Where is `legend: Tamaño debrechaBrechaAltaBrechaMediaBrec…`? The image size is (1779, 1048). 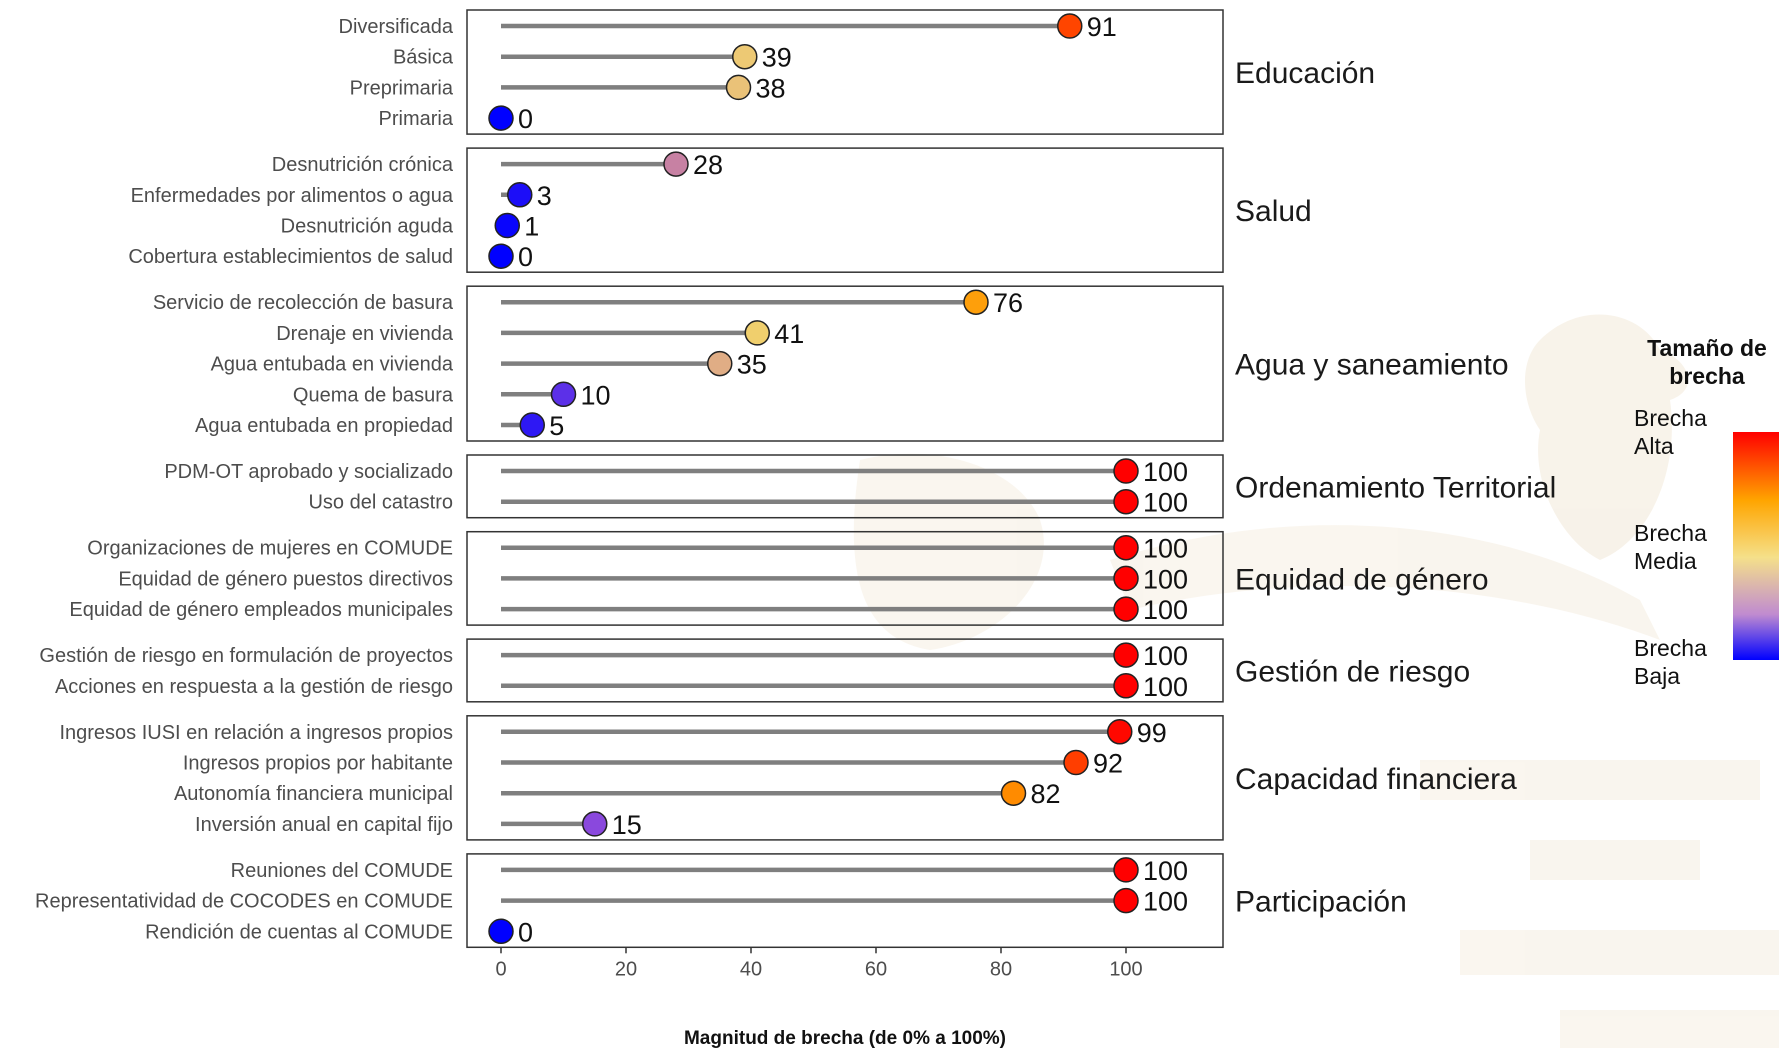
legend: Tamaño debrechaBrechaAltaBrechaMediaBrec… is located at coordinates (1706, 512).